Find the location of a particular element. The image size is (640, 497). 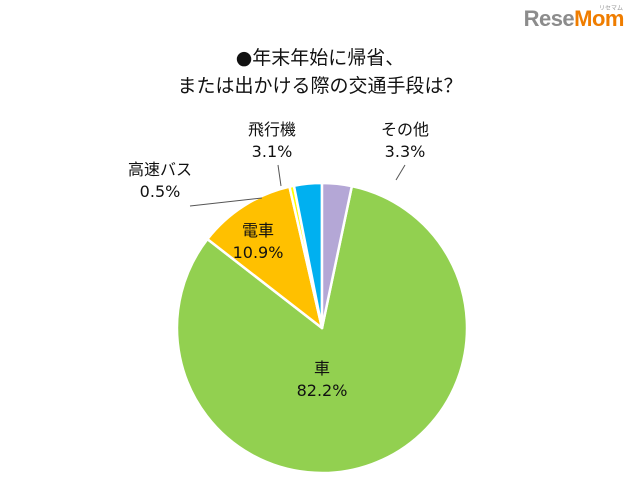

label-name-car: 車 is located at coordinates (322, 368).